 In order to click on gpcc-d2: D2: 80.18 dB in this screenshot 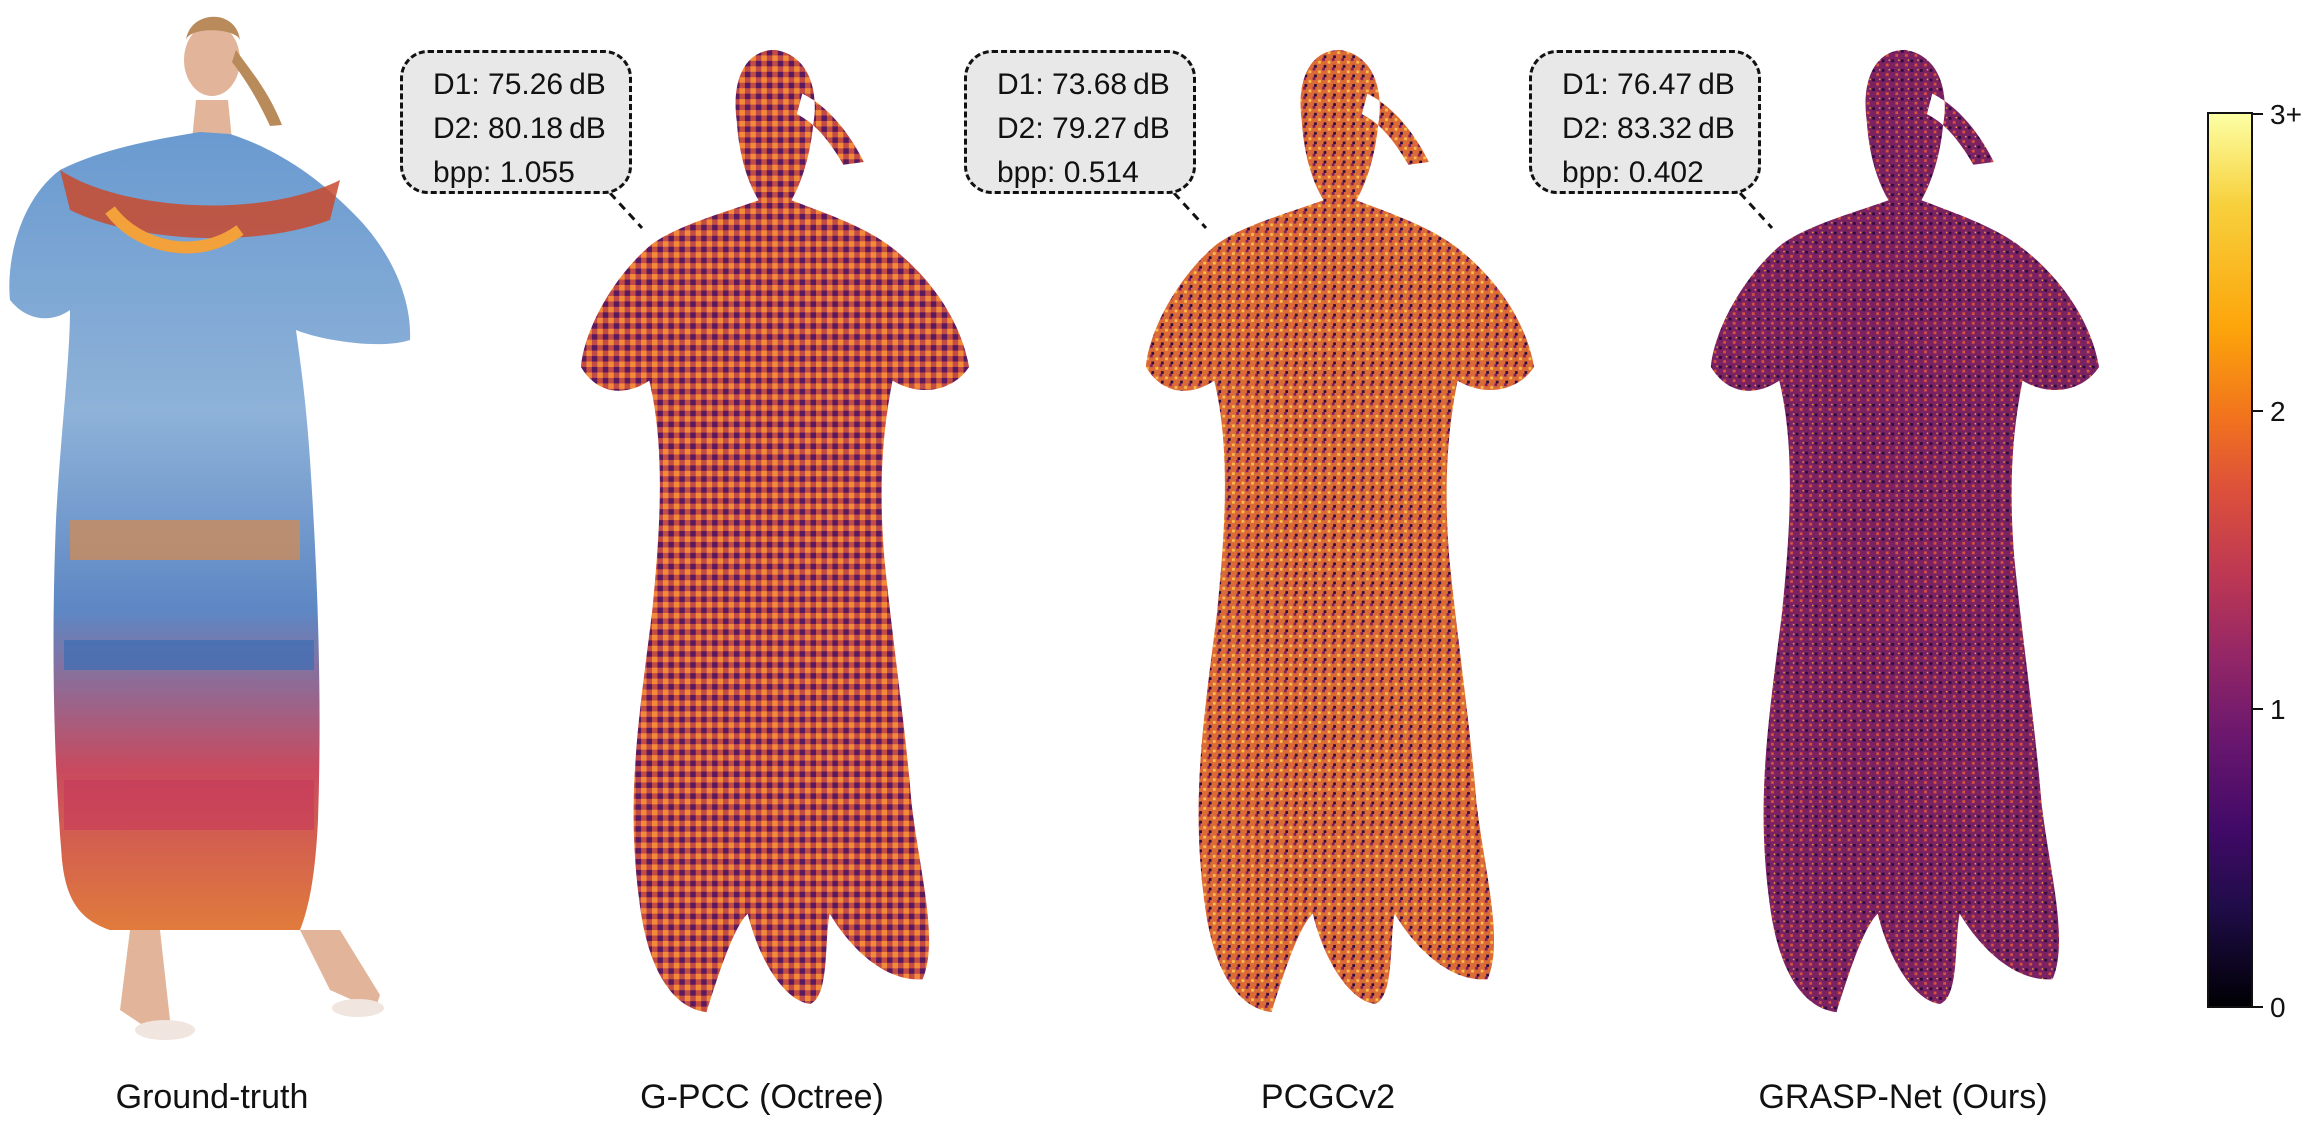, I will do `click(519, 128)`.